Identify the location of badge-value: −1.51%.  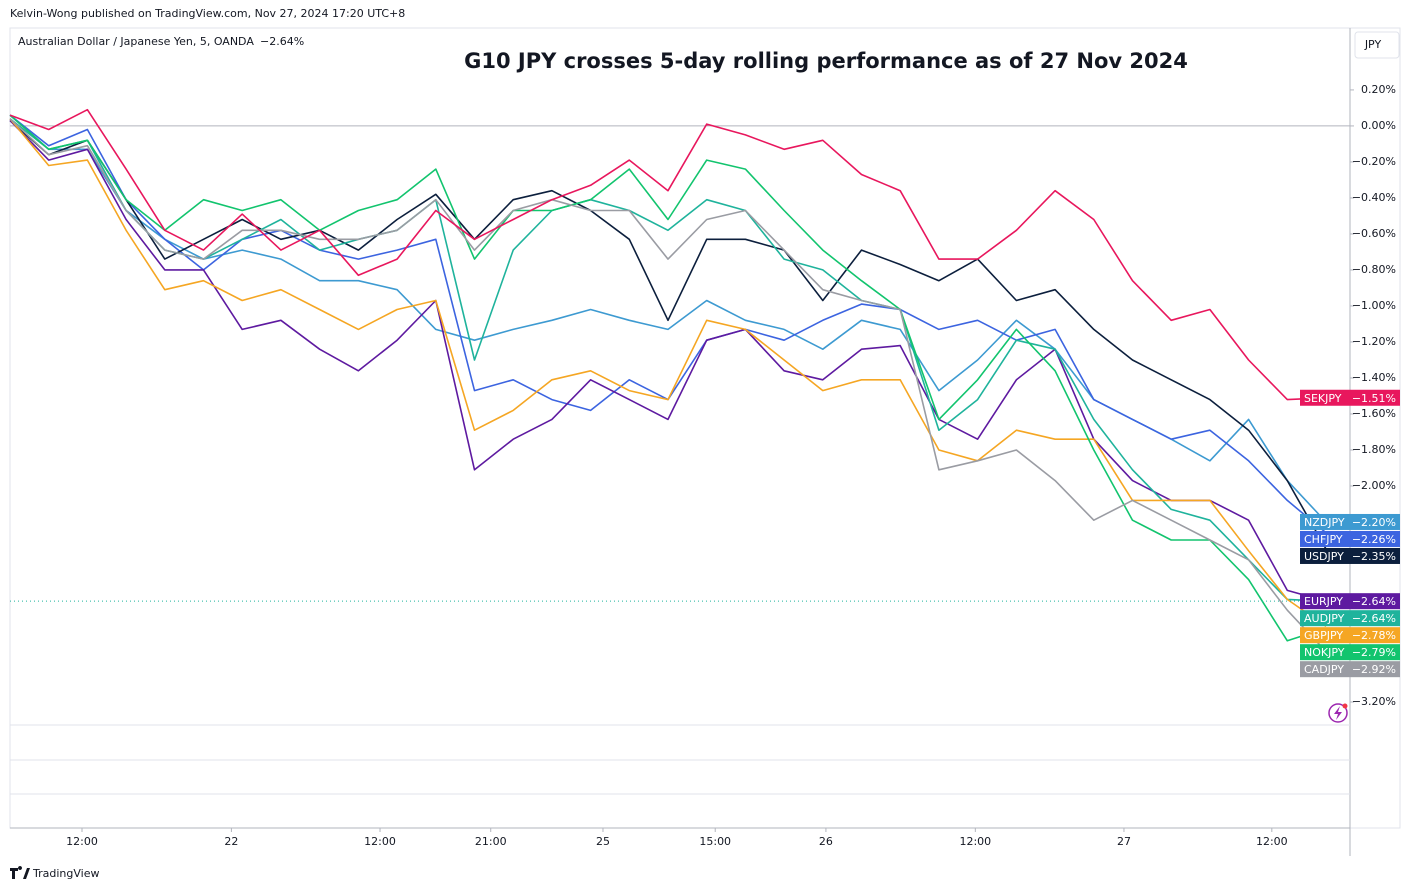
(1374, 398).